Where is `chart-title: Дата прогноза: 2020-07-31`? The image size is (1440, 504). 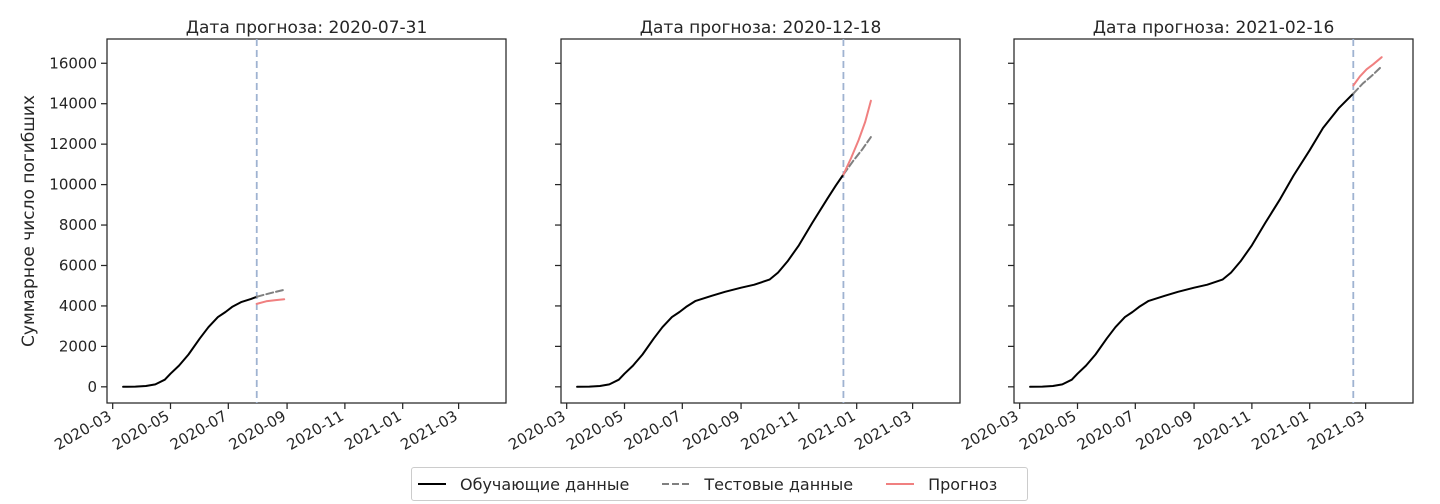 chart-title: Дата прогноза: 2020-07-31 is located at coordinates (307, 28).